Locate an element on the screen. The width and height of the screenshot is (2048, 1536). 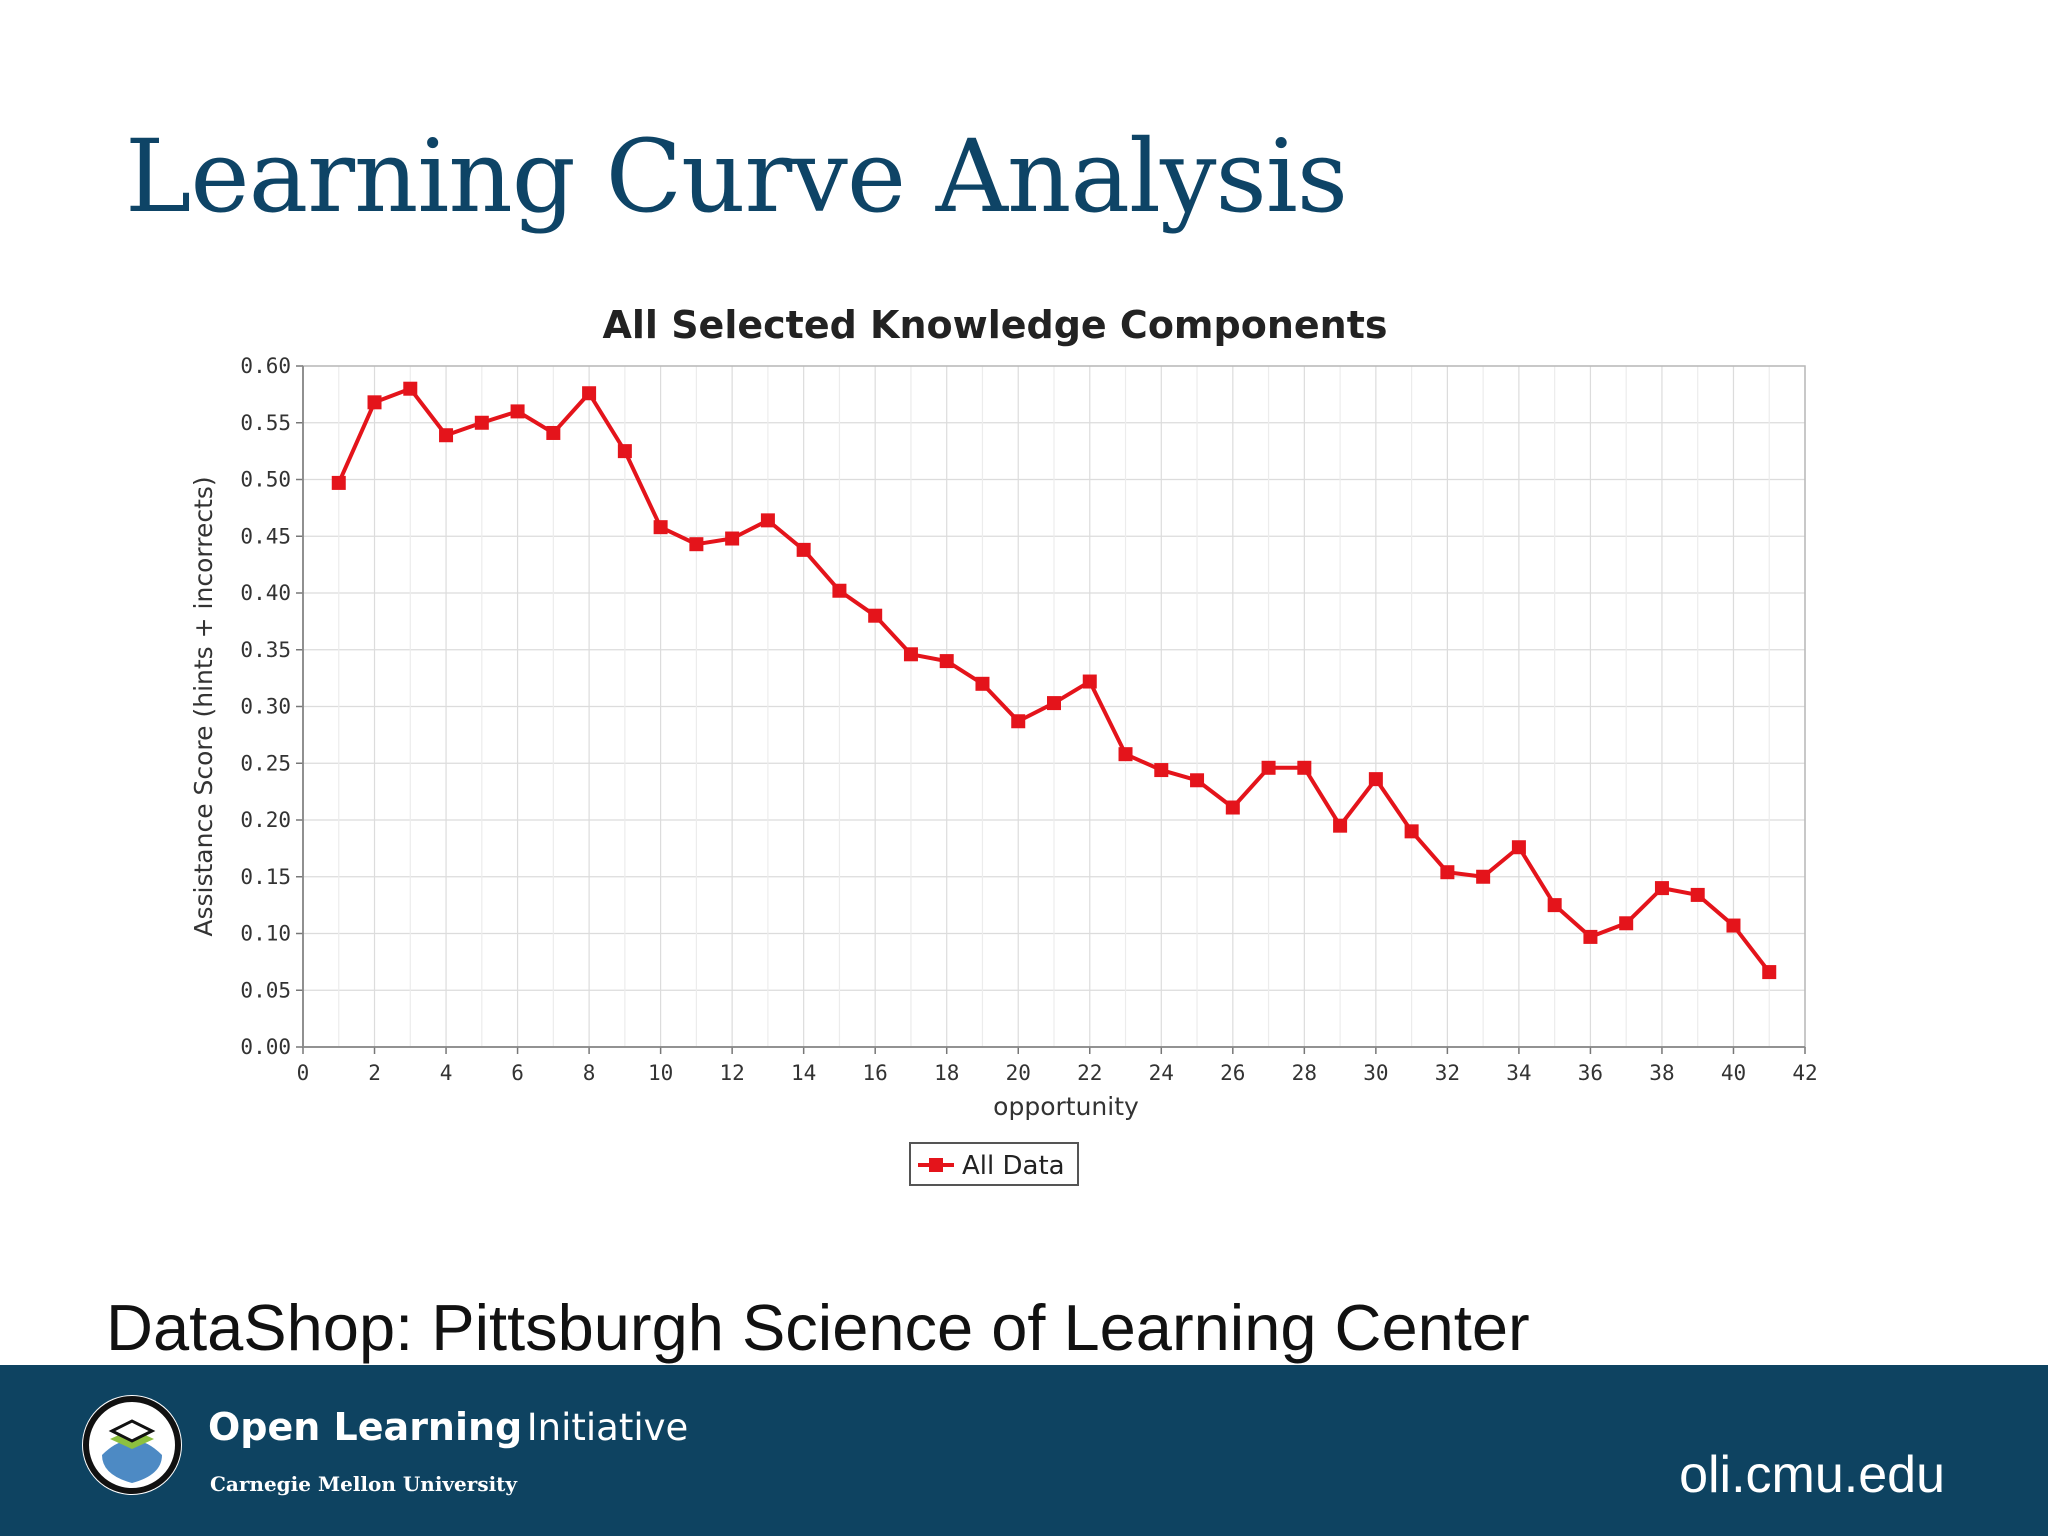
x-tick-label: 10 is located at coordinates (660, 1073).